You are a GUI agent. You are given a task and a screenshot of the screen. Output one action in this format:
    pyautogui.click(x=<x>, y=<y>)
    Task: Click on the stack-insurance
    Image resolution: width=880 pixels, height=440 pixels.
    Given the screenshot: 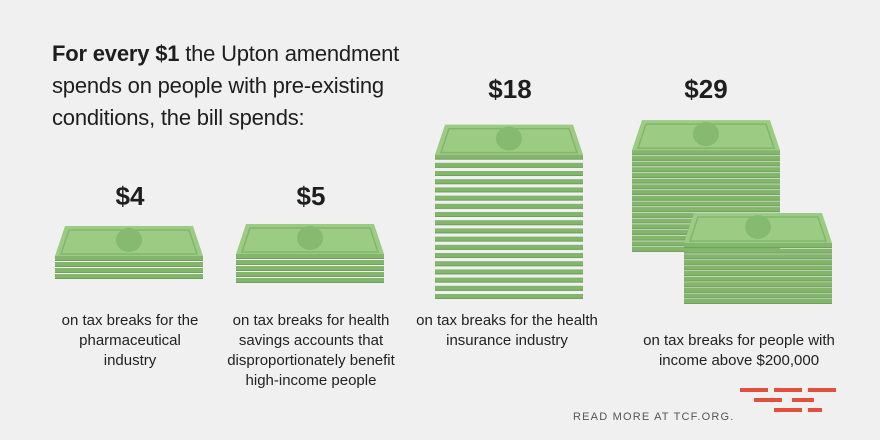 What is the action you would take?
    pyautogui.click(x=509, y=211)
    